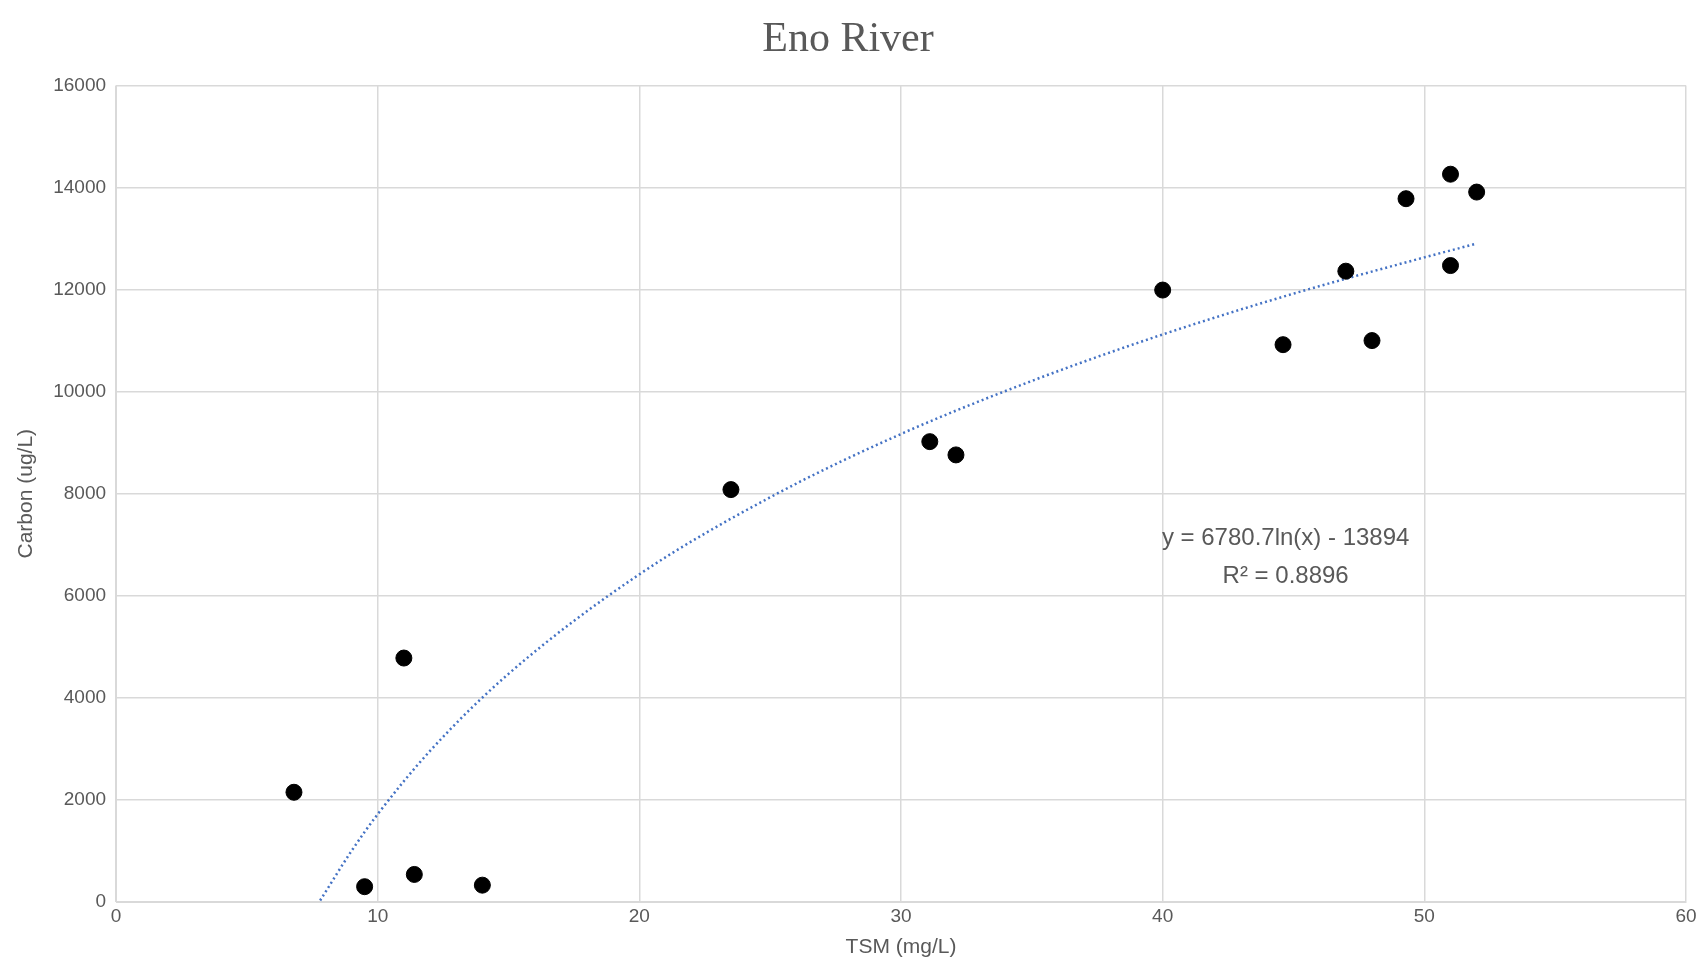 This screenshot has height=969, width=1706. I want to click on x-tick-label: 60, so click(1686, 915).